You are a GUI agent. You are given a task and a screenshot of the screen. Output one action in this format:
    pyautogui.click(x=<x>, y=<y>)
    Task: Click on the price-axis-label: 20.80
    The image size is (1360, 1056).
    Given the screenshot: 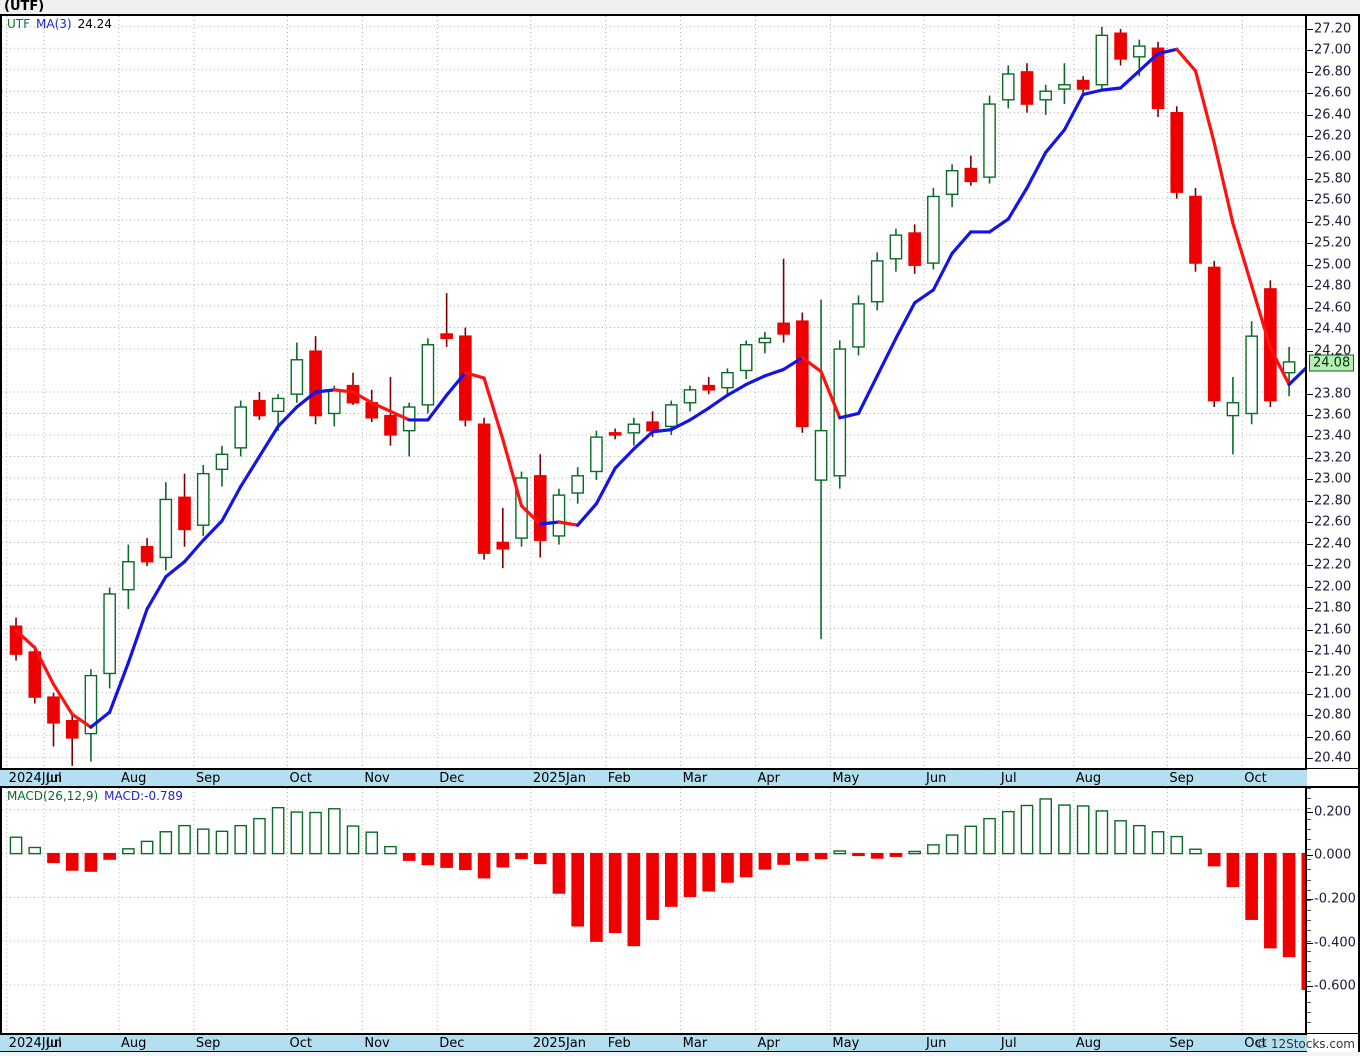 What is the action you would take?
    pyautogui.click(x=1333, y=715)
    